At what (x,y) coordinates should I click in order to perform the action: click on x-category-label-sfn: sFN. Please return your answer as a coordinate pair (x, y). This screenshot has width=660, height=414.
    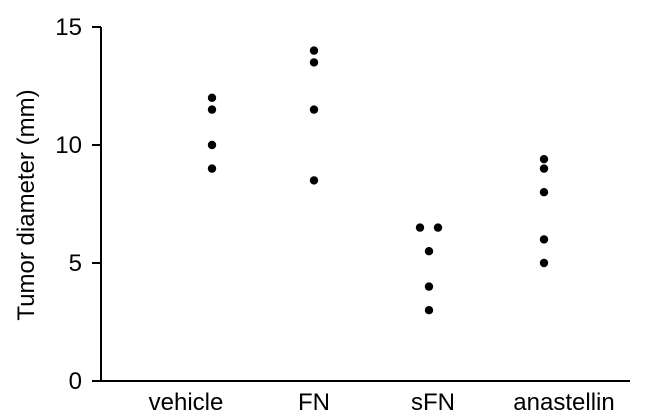
    Looking at the image, I should click on (433, 401).